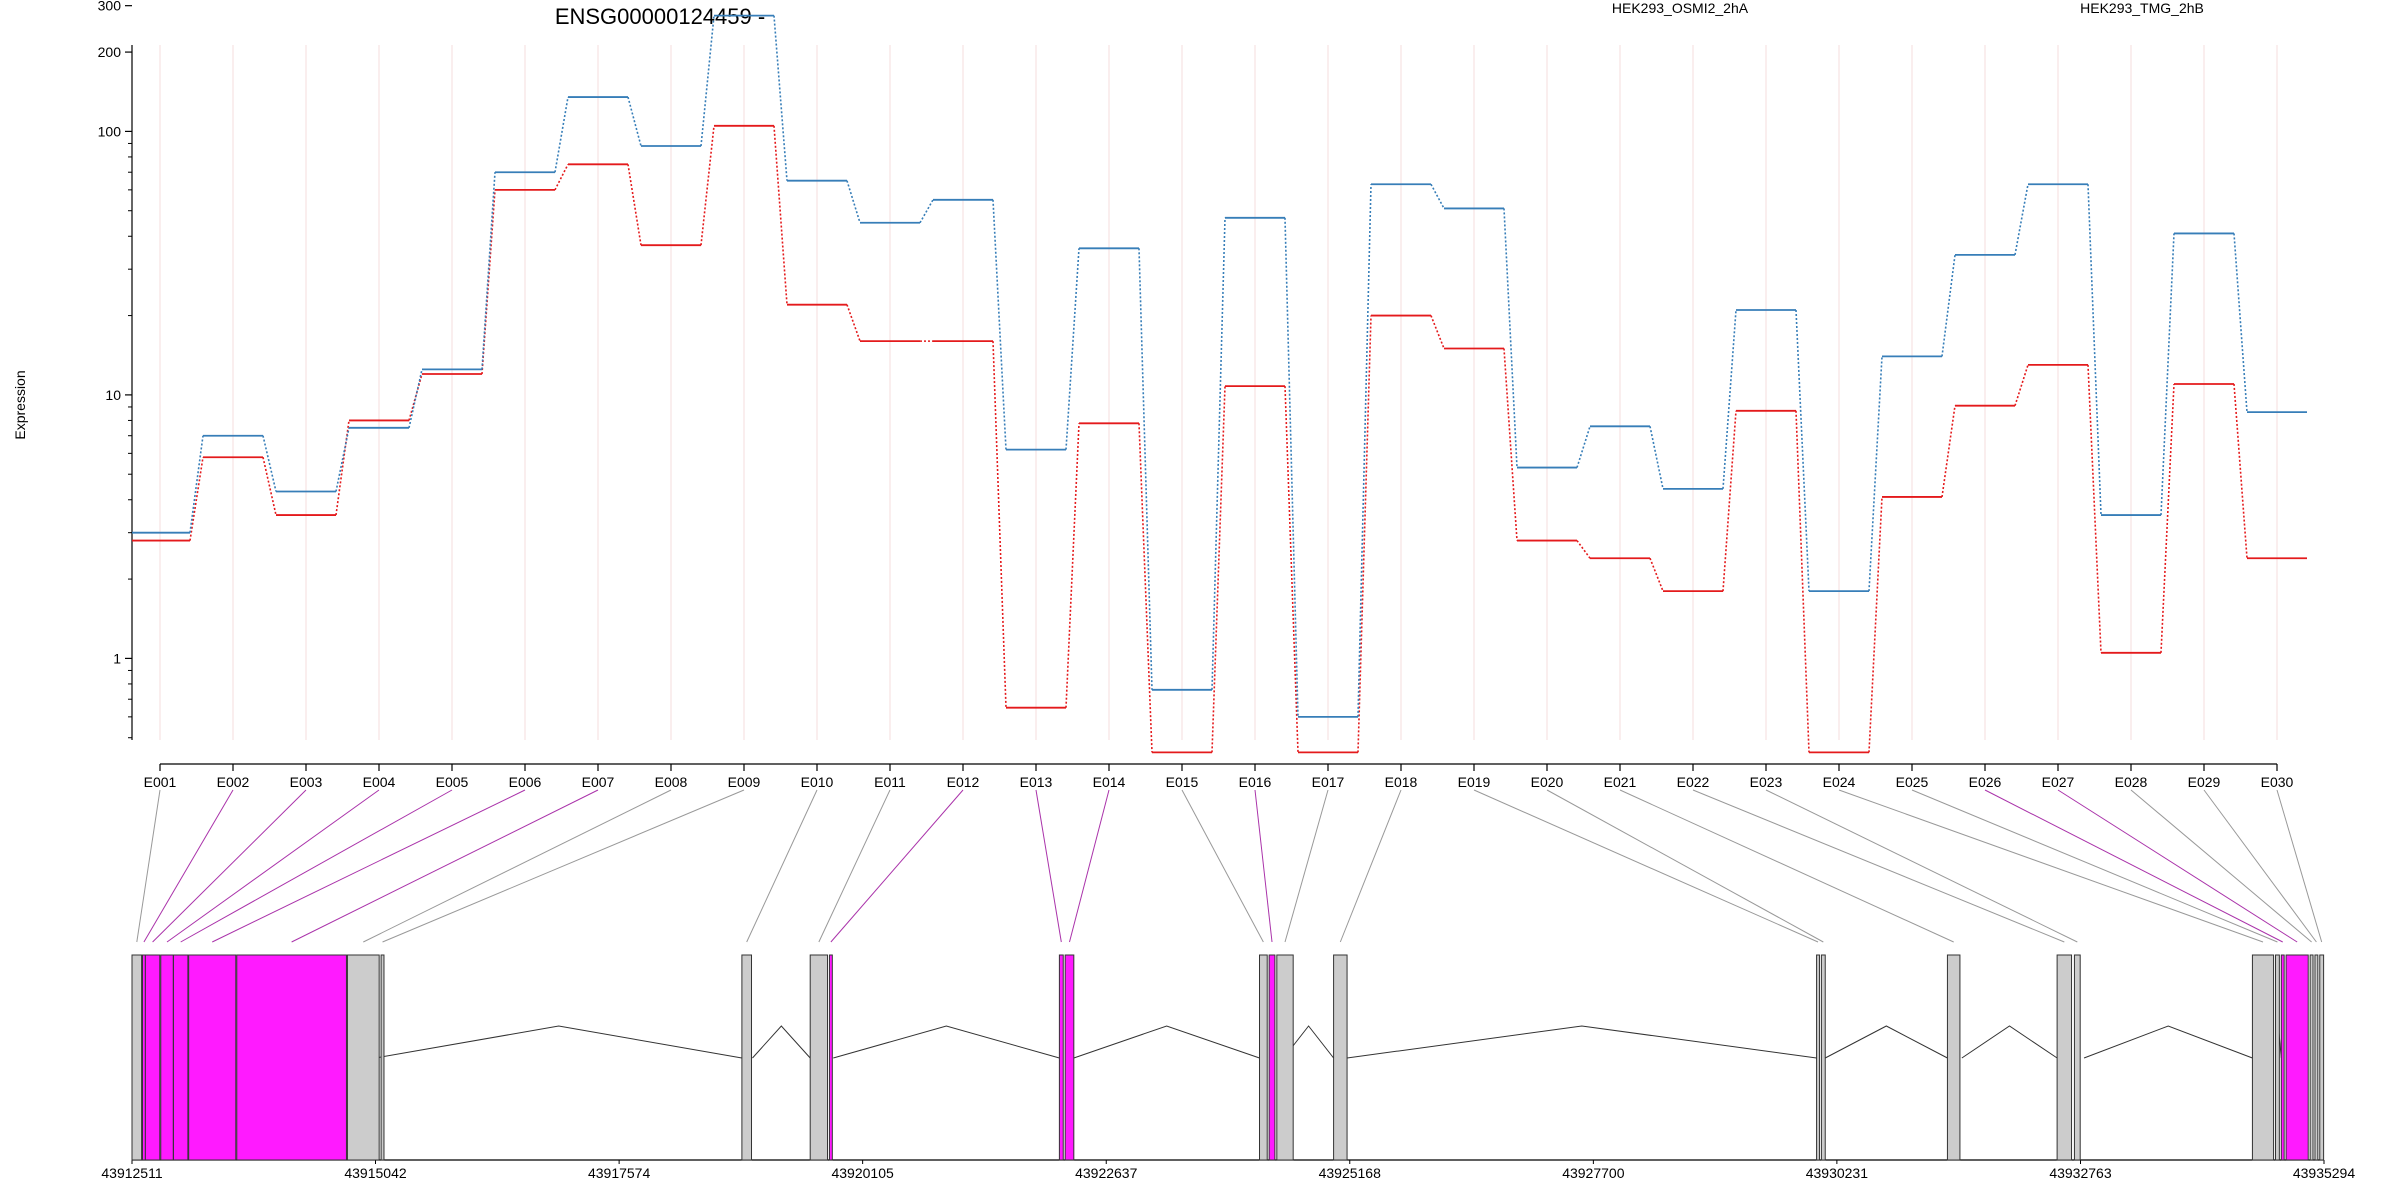  What do you see at coordinates (619, 1173) in the screenshot?
I see `genomic-axis-label: 43917574` at bounding box center [619, 1173].